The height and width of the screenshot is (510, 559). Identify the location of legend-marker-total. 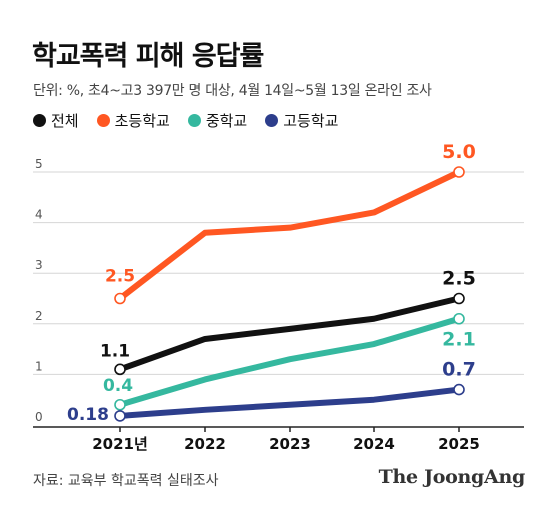
(39, 120).